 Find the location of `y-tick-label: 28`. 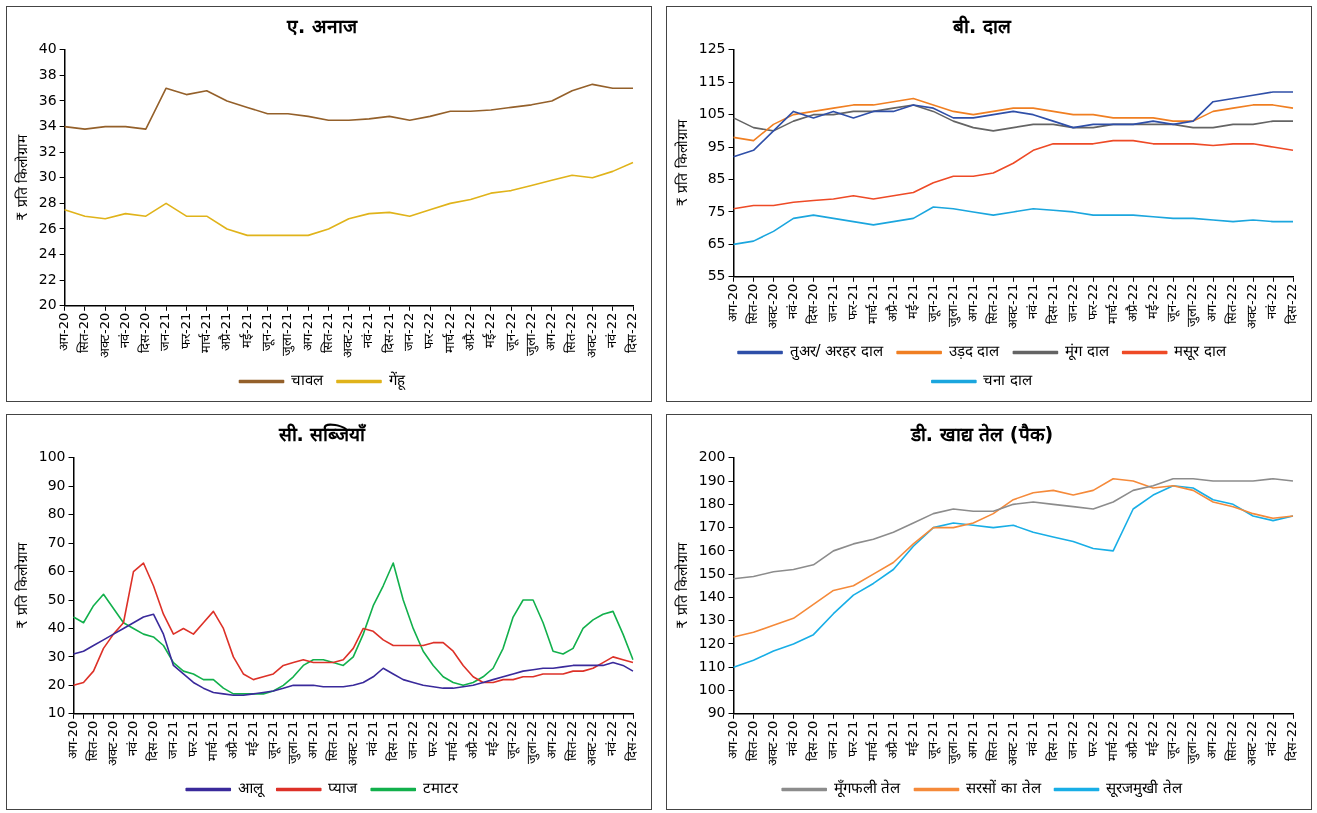

y-tick-label: 28 is located at coordinates (47, 202).